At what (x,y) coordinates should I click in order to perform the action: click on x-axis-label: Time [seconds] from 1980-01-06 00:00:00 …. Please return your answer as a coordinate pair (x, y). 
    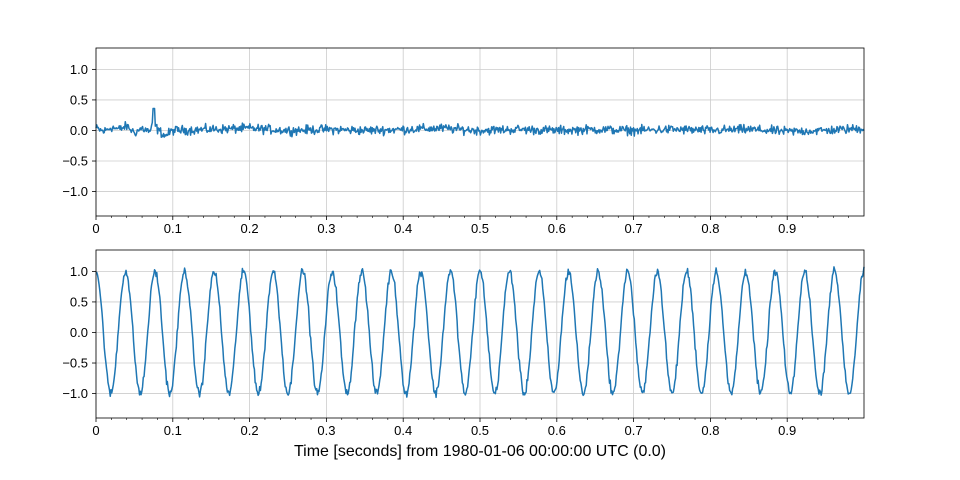
    Looking at the image, I should click on (480, 451).